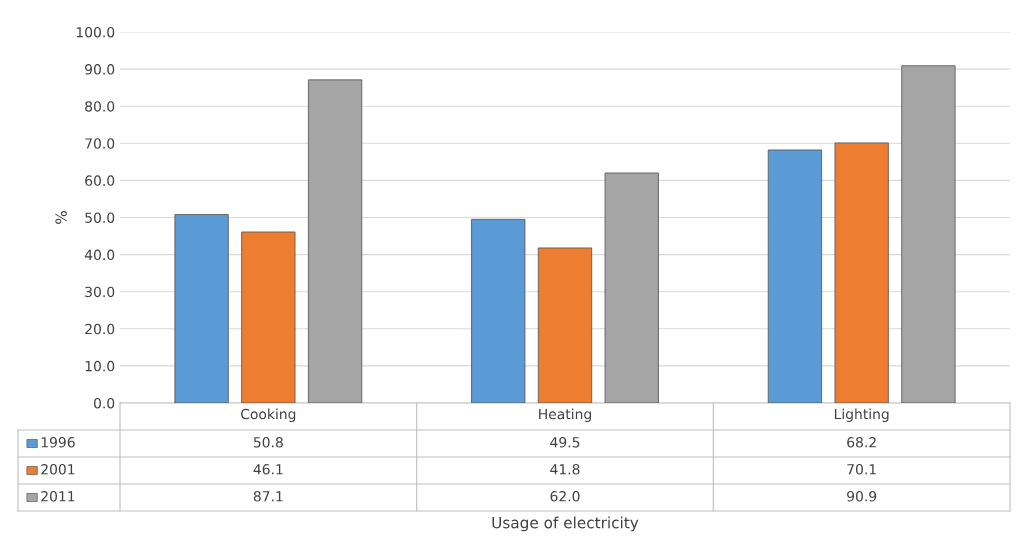  What do you see at coordinates (268, 496) in the screenshot?
I see `data-label: 87.1` at bounding box center [268, 496].